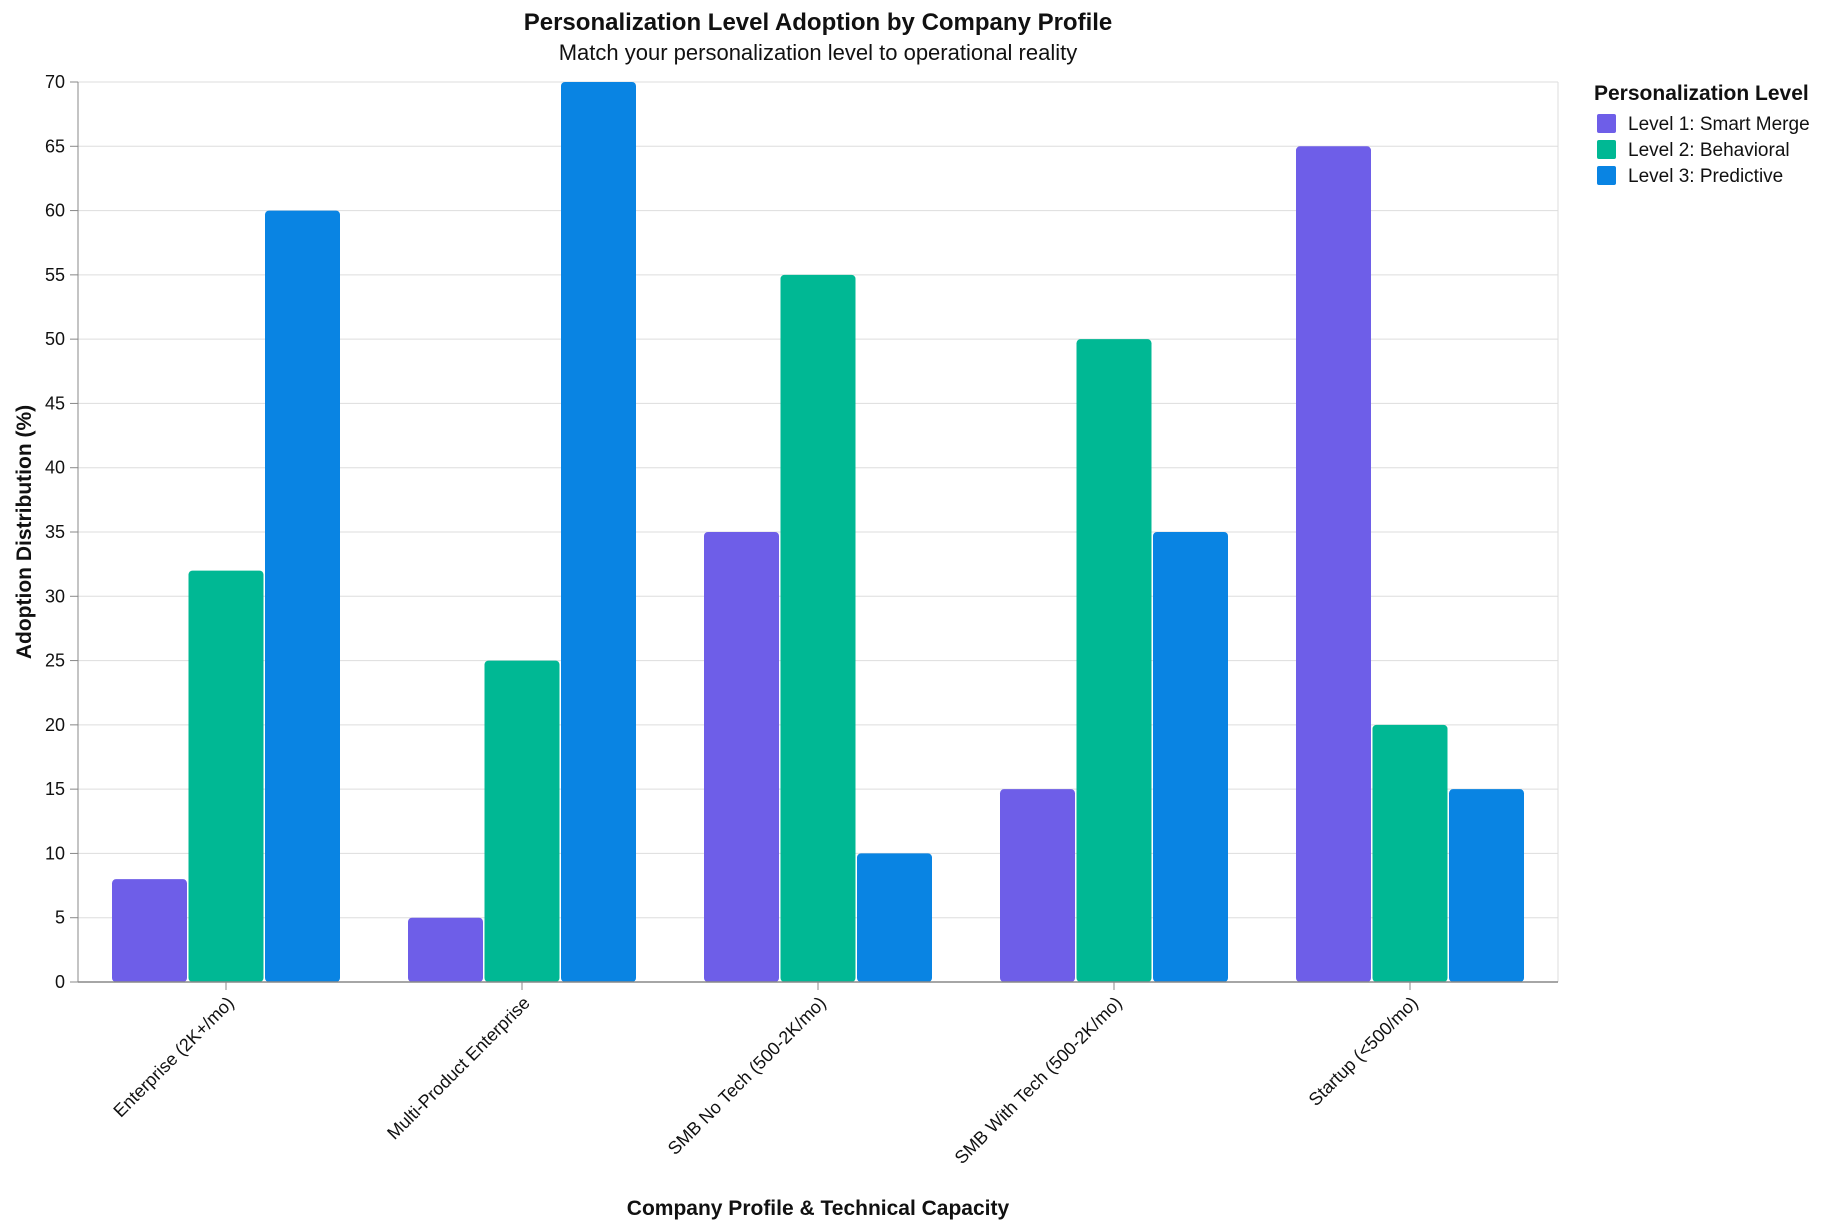 Image resolution: width=1830 pixels, height=1230 pixels. What do you see at coordinates (55, 596) in the screenshot?
I see `y-tick-label: 30` at bounding box center [55, 596].